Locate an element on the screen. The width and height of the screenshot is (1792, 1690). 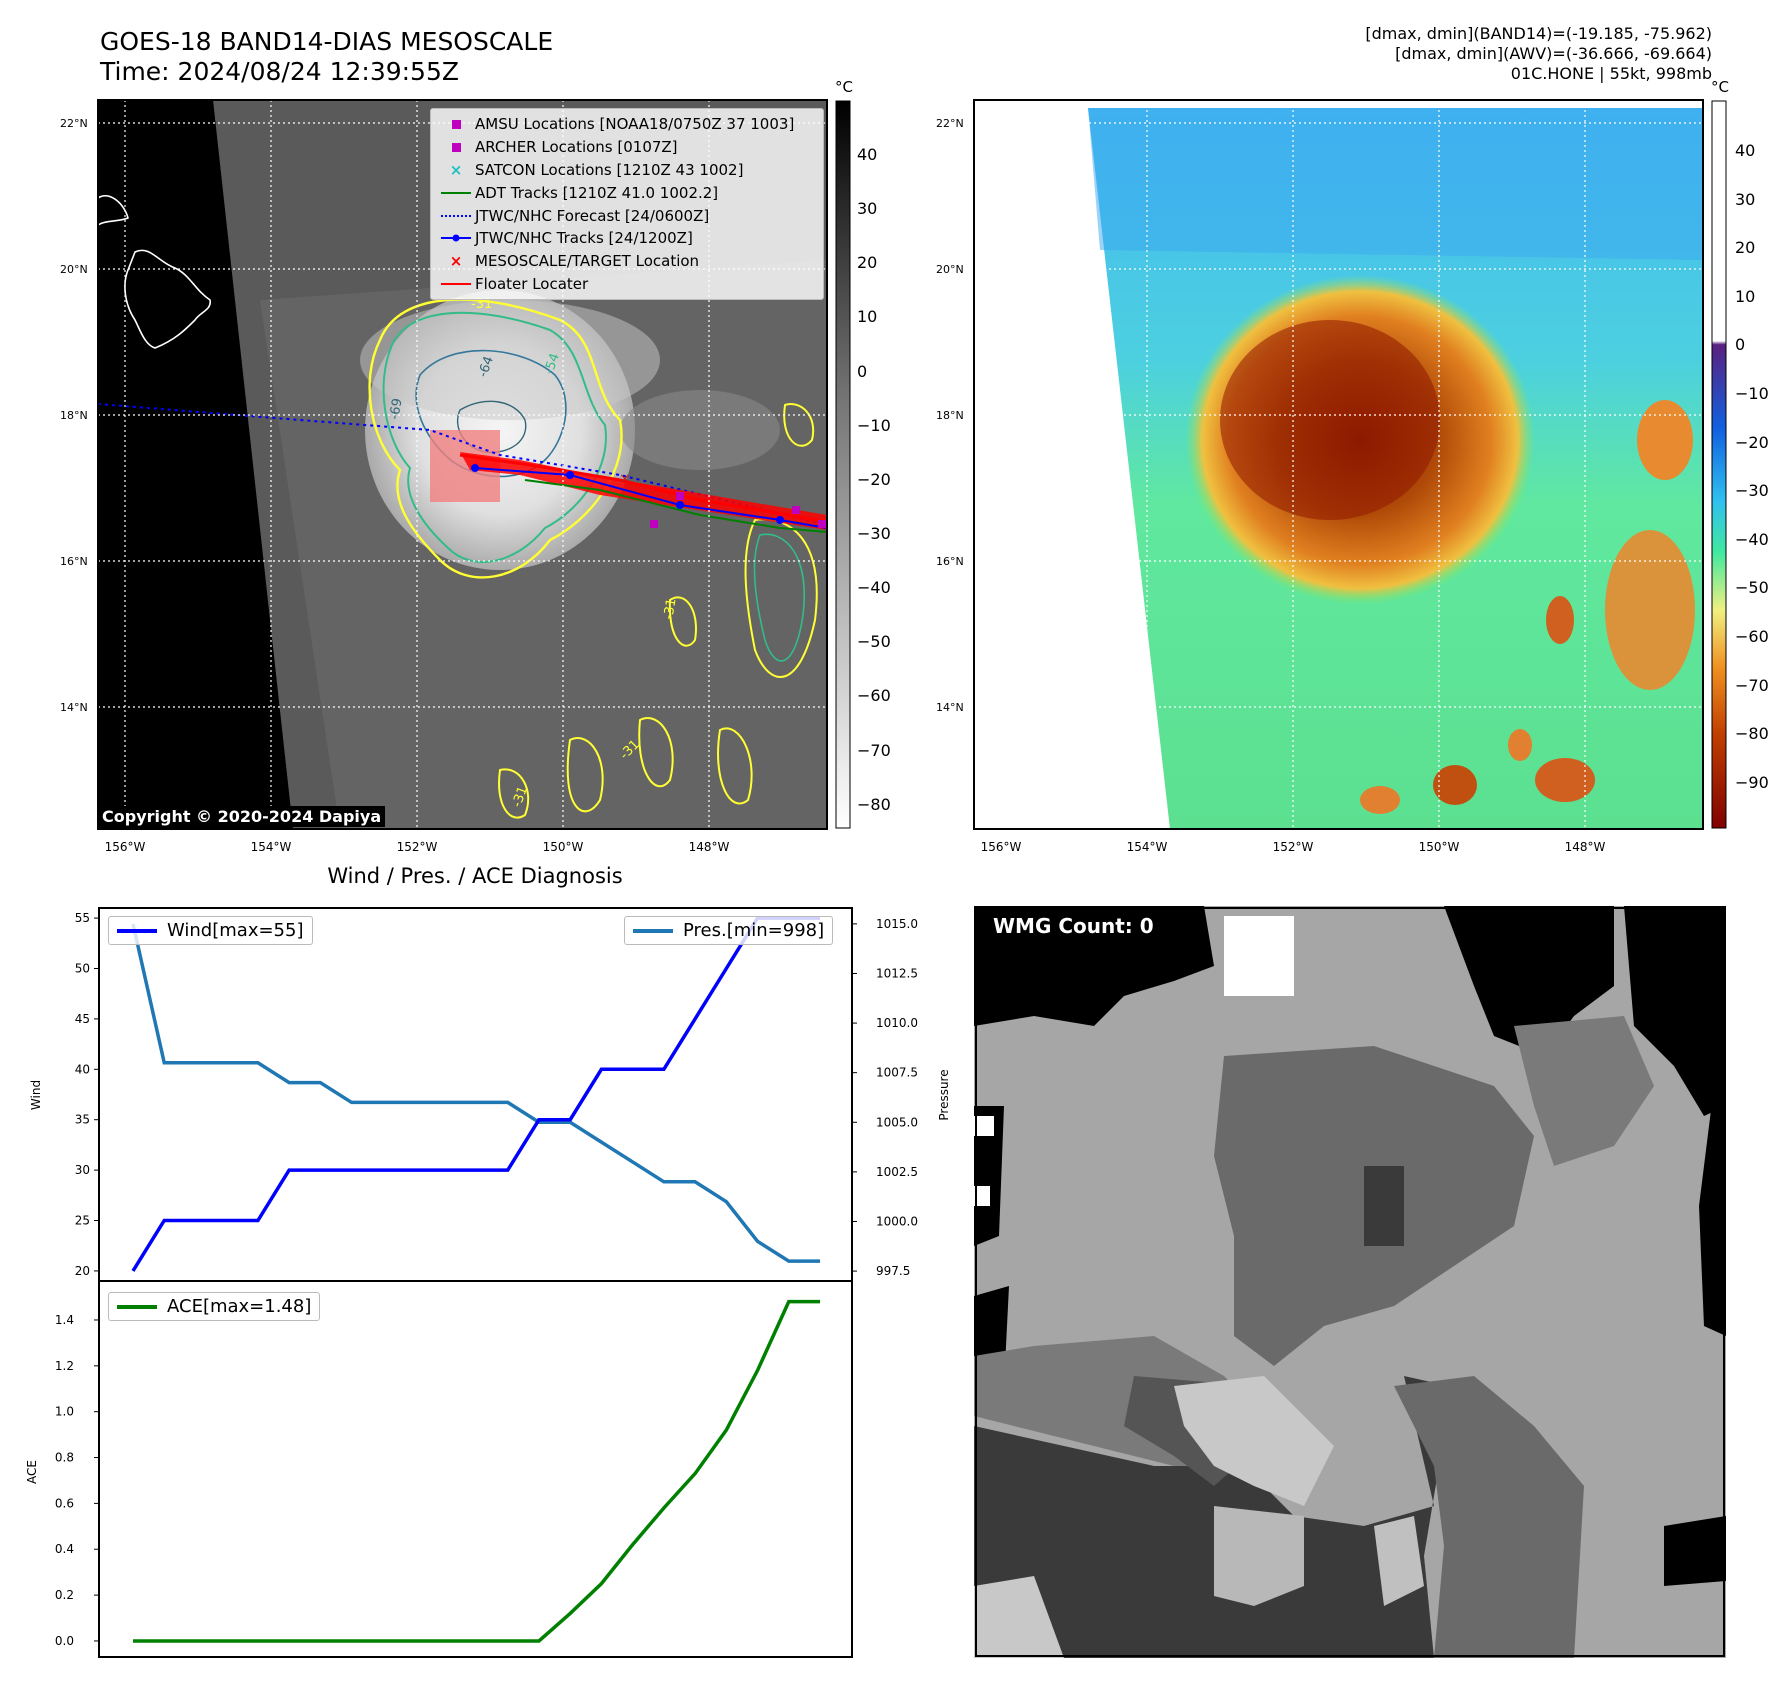
wind-tick-label: 20 is located at coordinates (82, 1271).